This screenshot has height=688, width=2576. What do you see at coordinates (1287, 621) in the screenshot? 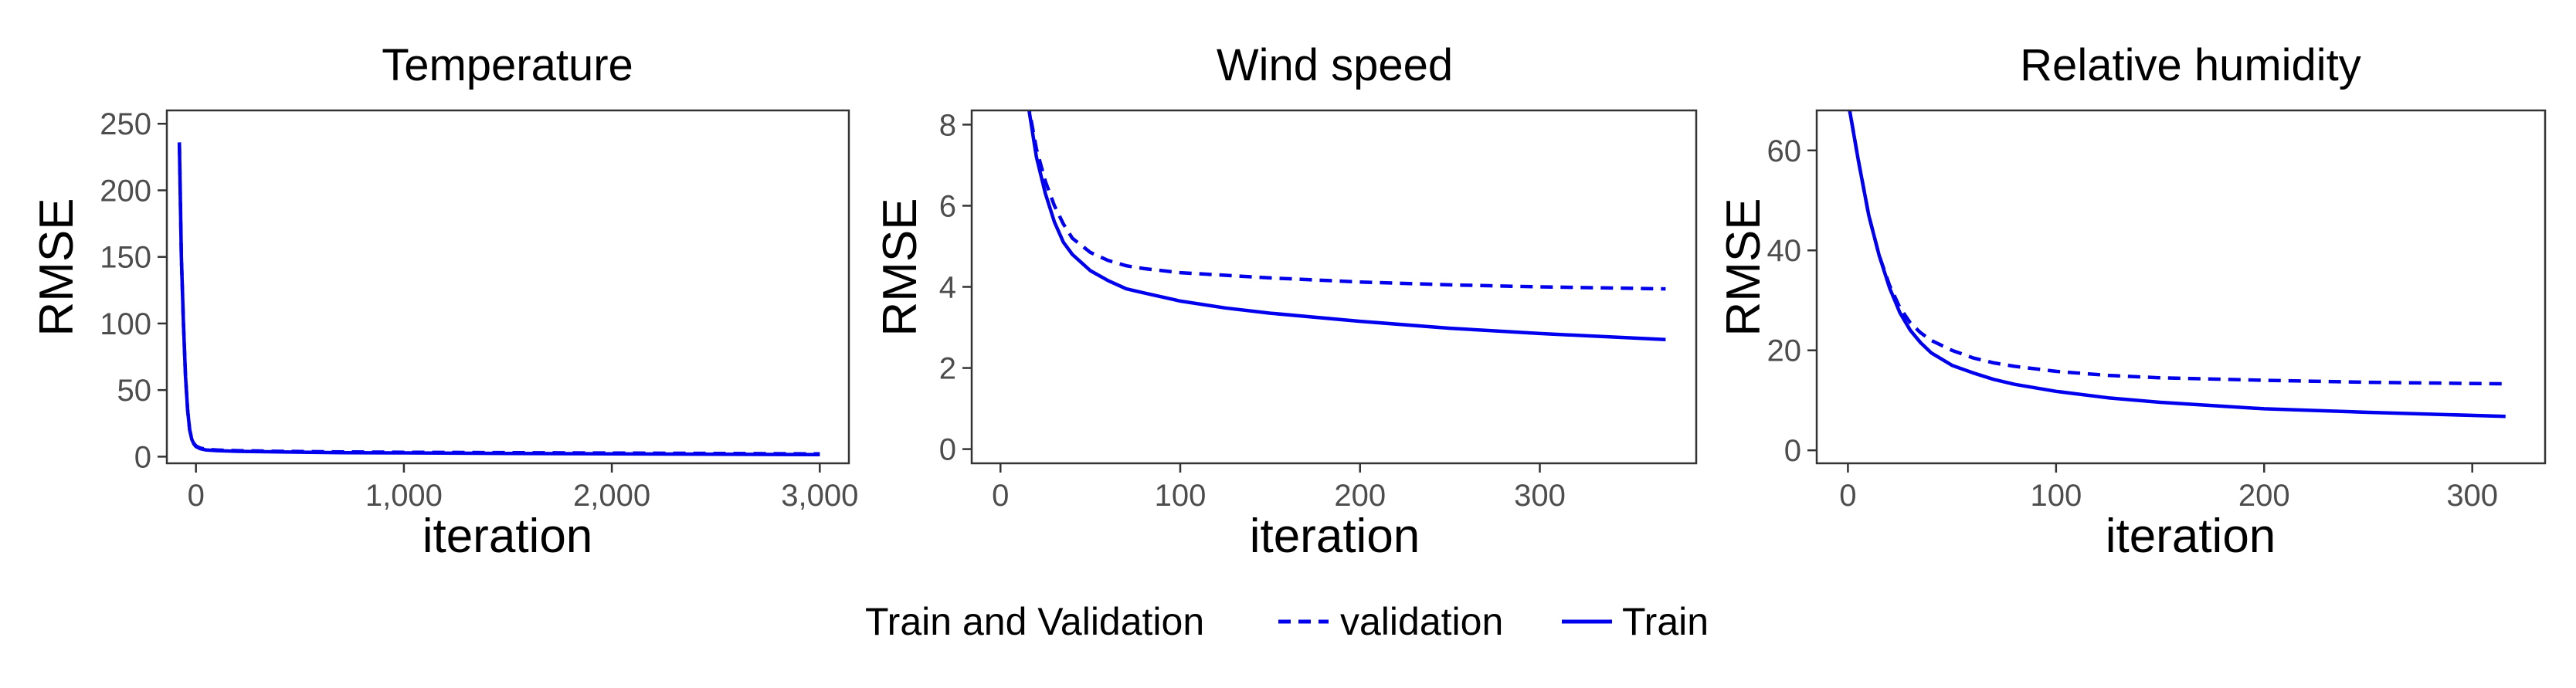
I see `legend: Train and Validation validation Train` at bounding box center [1287, 621].